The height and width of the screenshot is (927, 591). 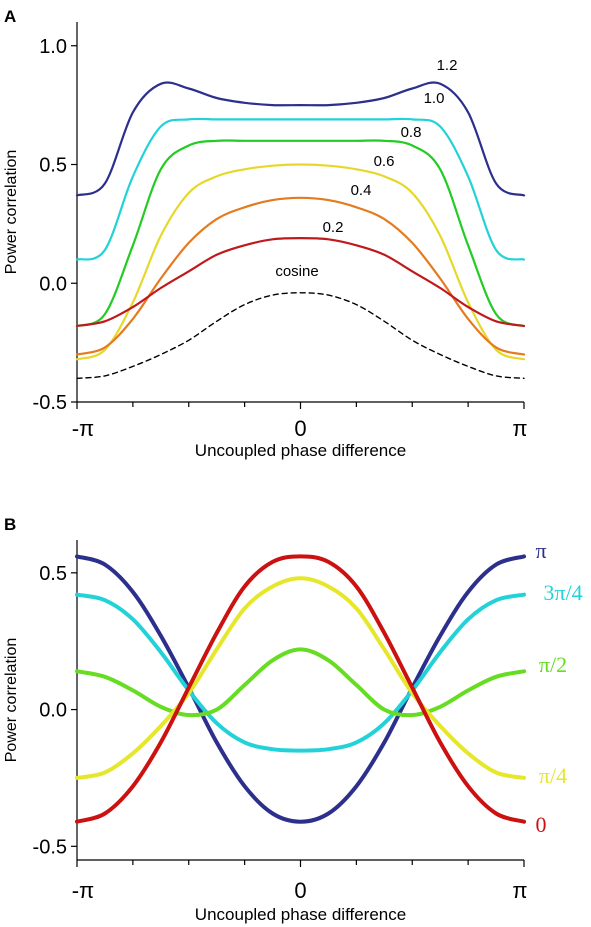 What do you see at coordinates (541, 824) in the screenshot?
I see `series-label: 0` at bounding box center [541, 824].